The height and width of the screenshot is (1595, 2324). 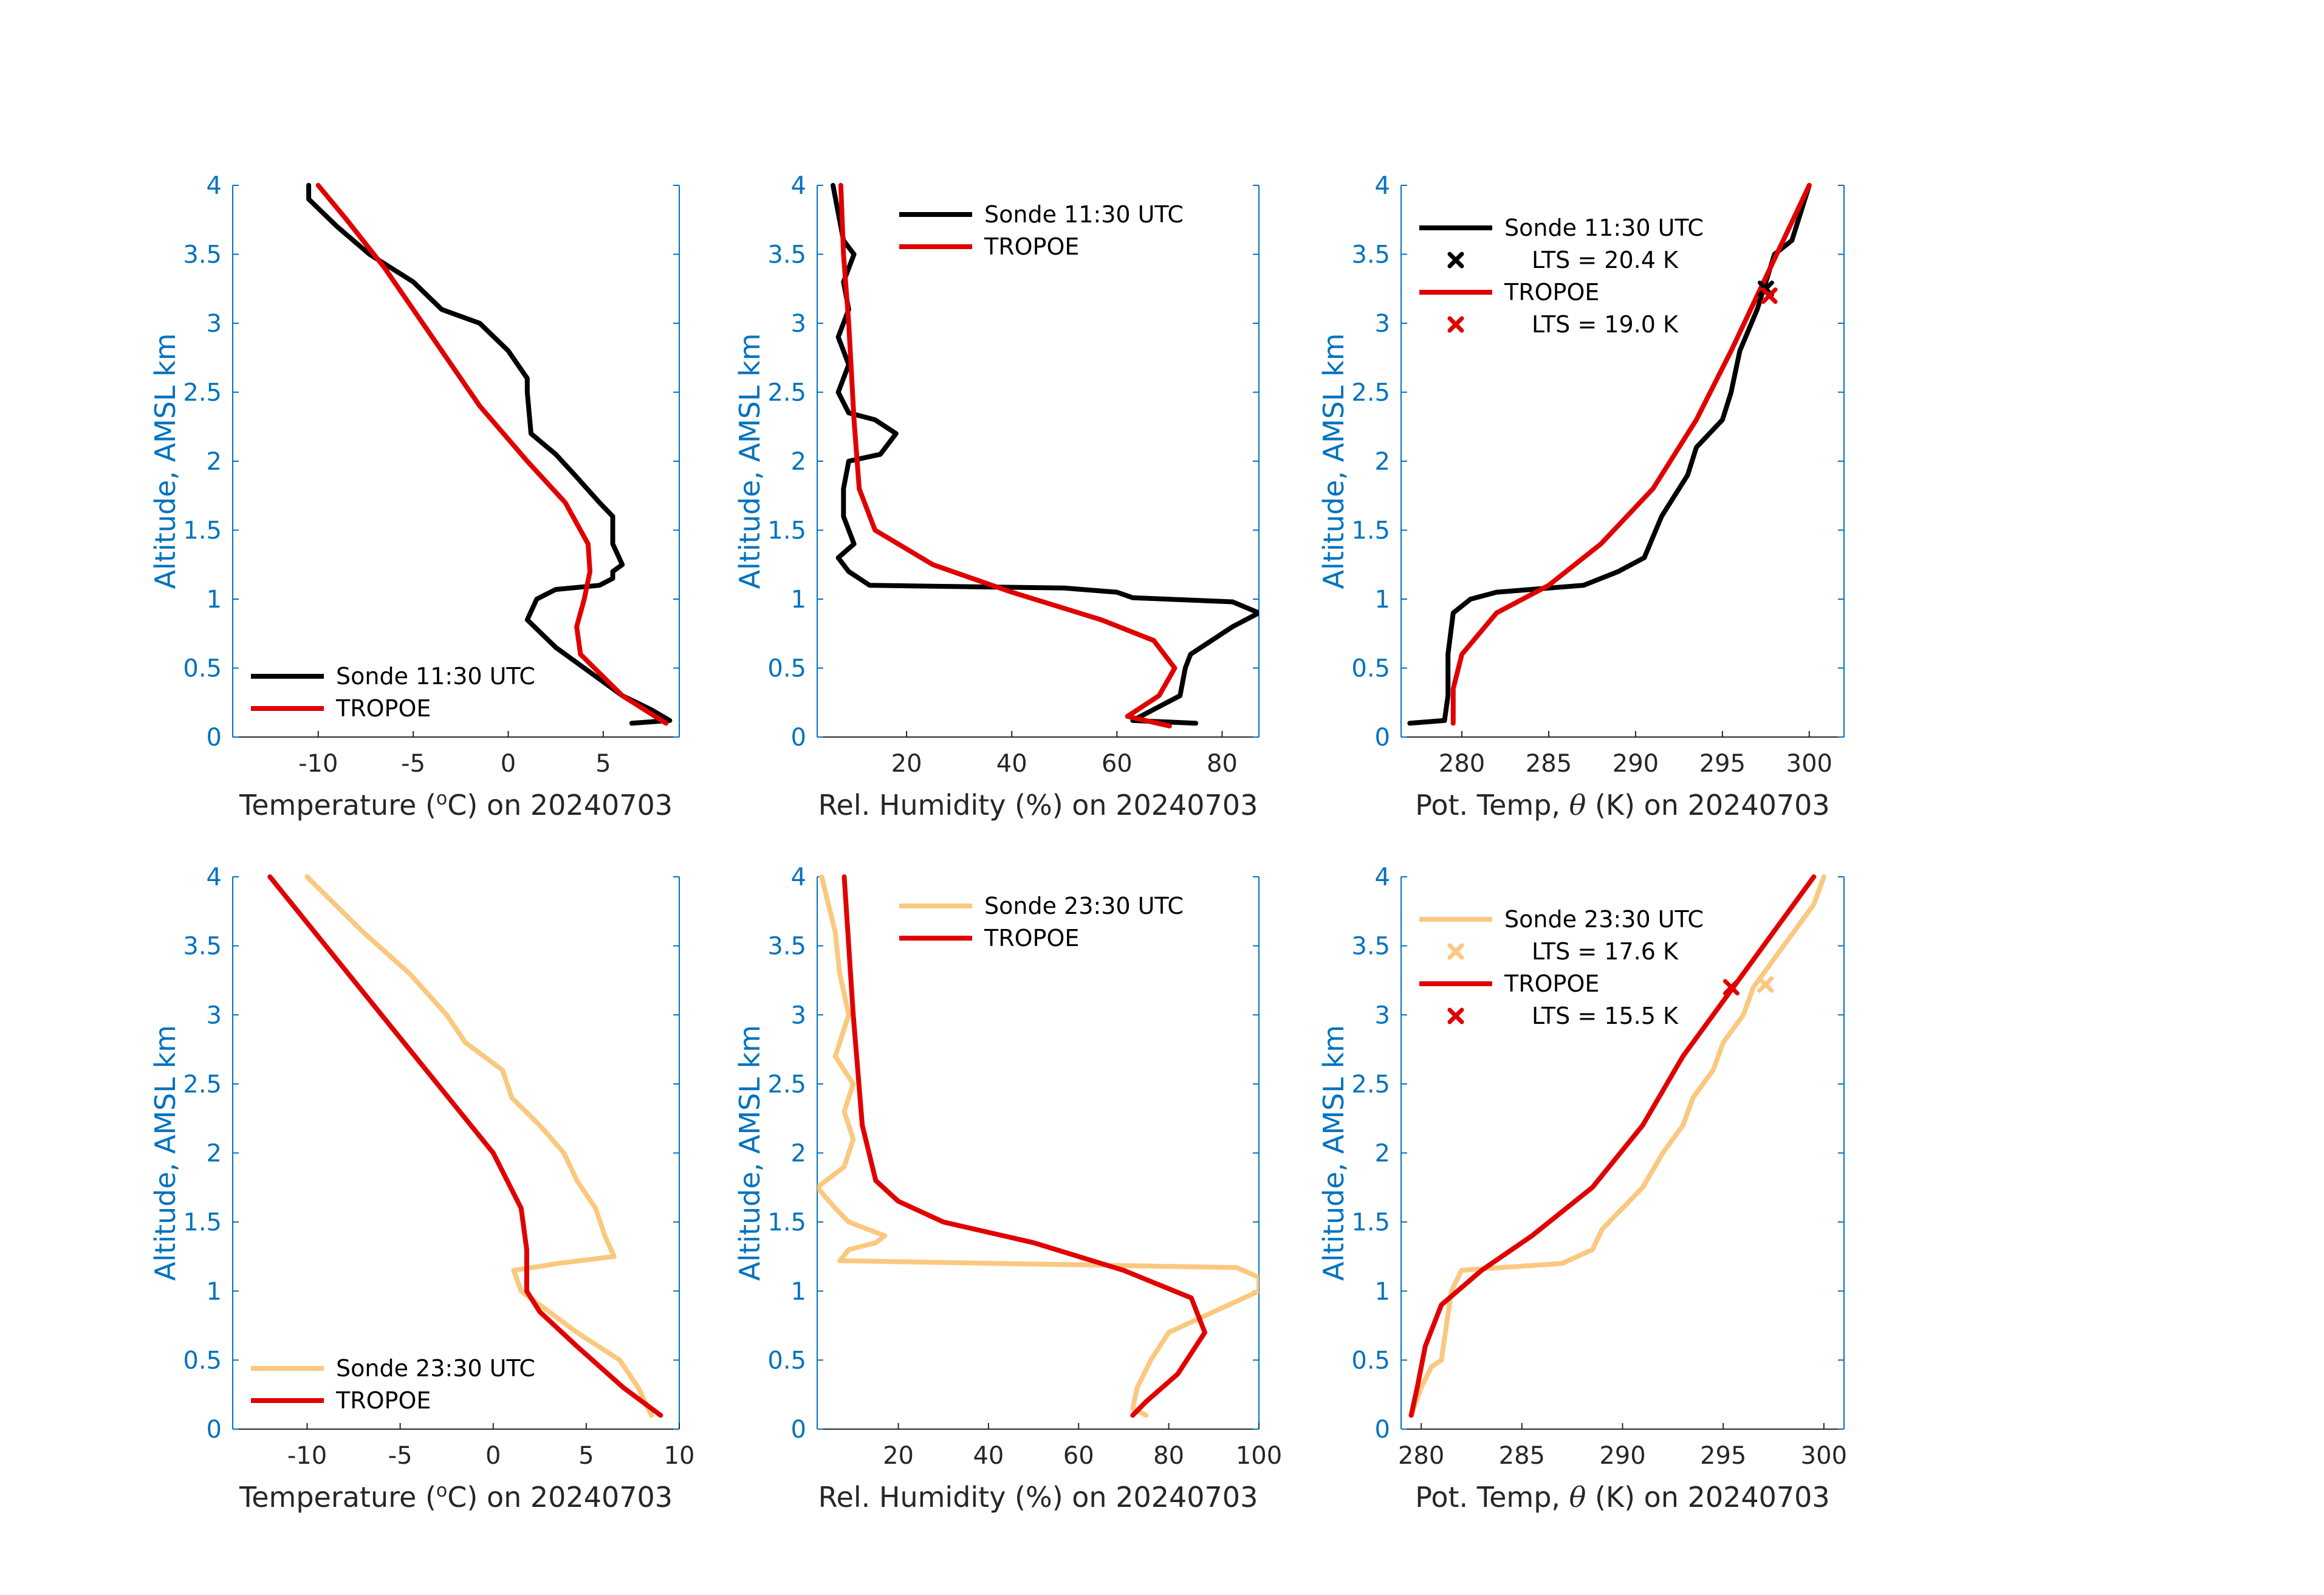 I want to click on legend-entry-label: LTS = 15.5 K, so click(x=1606, y=1016).